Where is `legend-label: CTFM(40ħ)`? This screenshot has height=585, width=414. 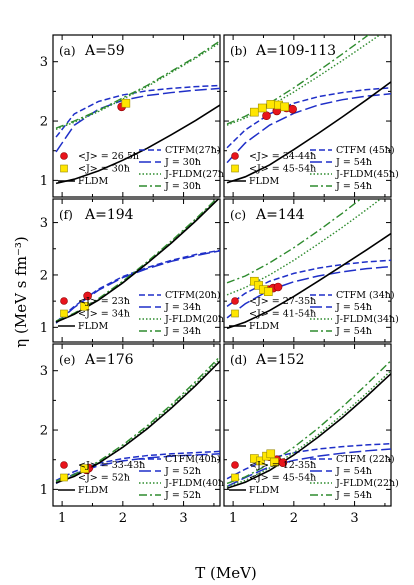 legend-label: CTFM(40ħ) is located at coordinates (193, 459).